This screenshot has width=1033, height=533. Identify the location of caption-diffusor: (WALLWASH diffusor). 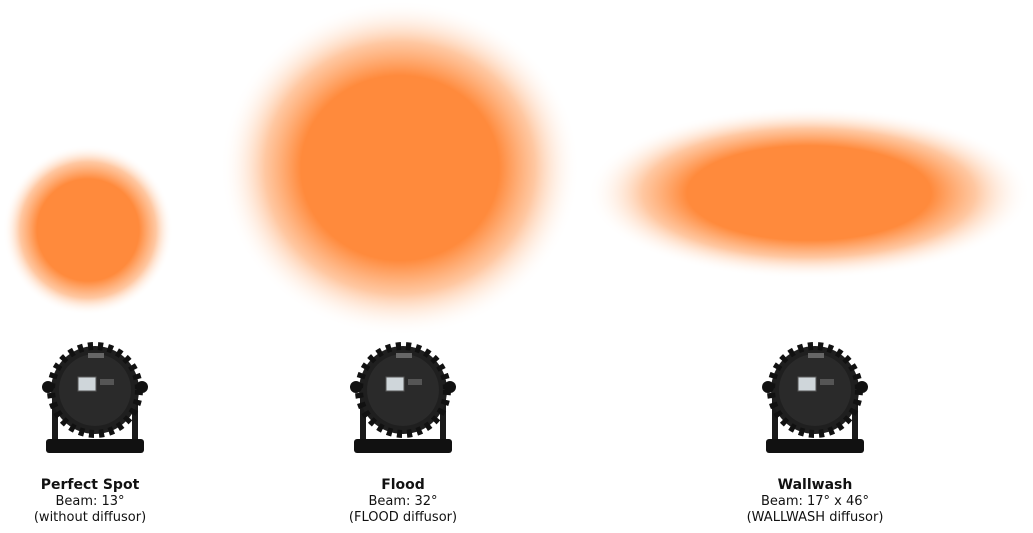
(815, 517).